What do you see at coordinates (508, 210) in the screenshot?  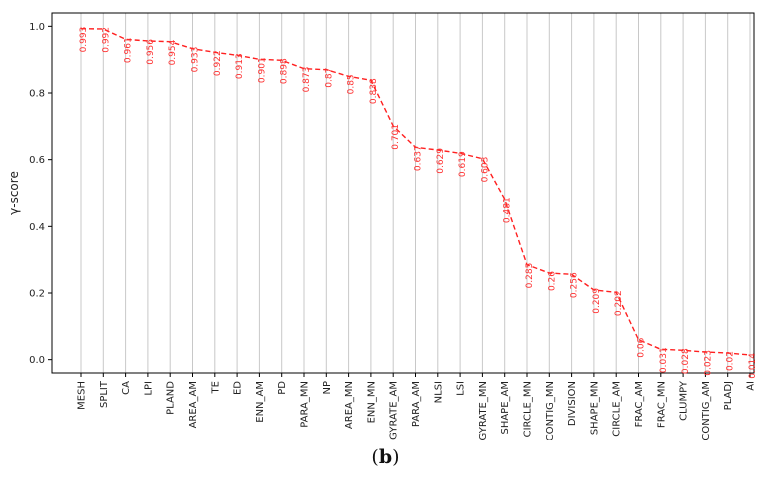 I see `data-label: 0.481` at bounding box center [508, 210].